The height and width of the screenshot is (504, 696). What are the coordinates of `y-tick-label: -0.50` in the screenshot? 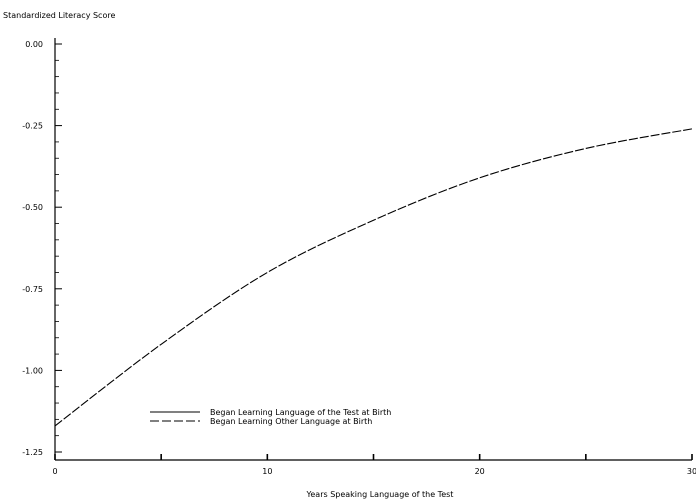 It's located at (32, 207).